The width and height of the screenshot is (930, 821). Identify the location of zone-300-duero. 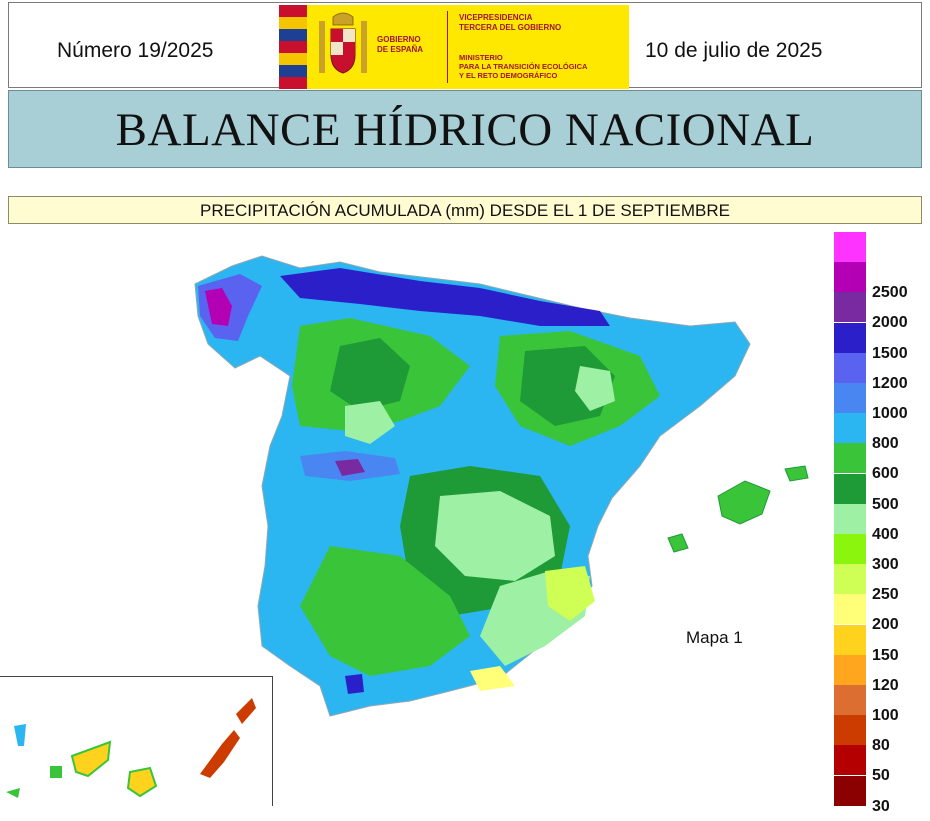
(370, 422).